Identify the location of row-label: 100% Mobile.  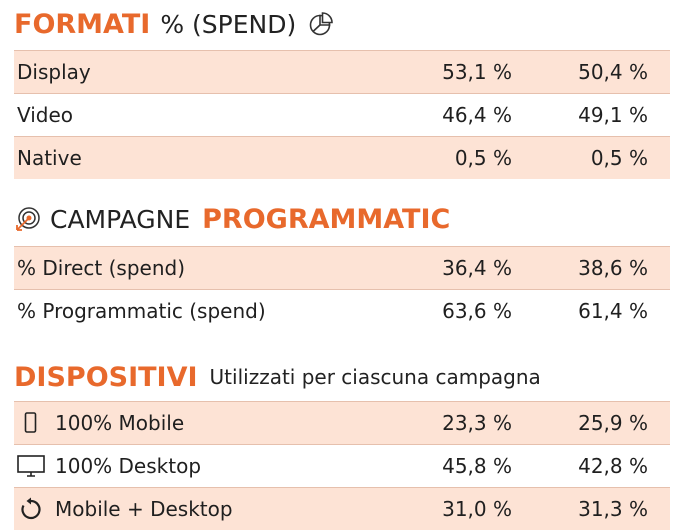
(120, 423).